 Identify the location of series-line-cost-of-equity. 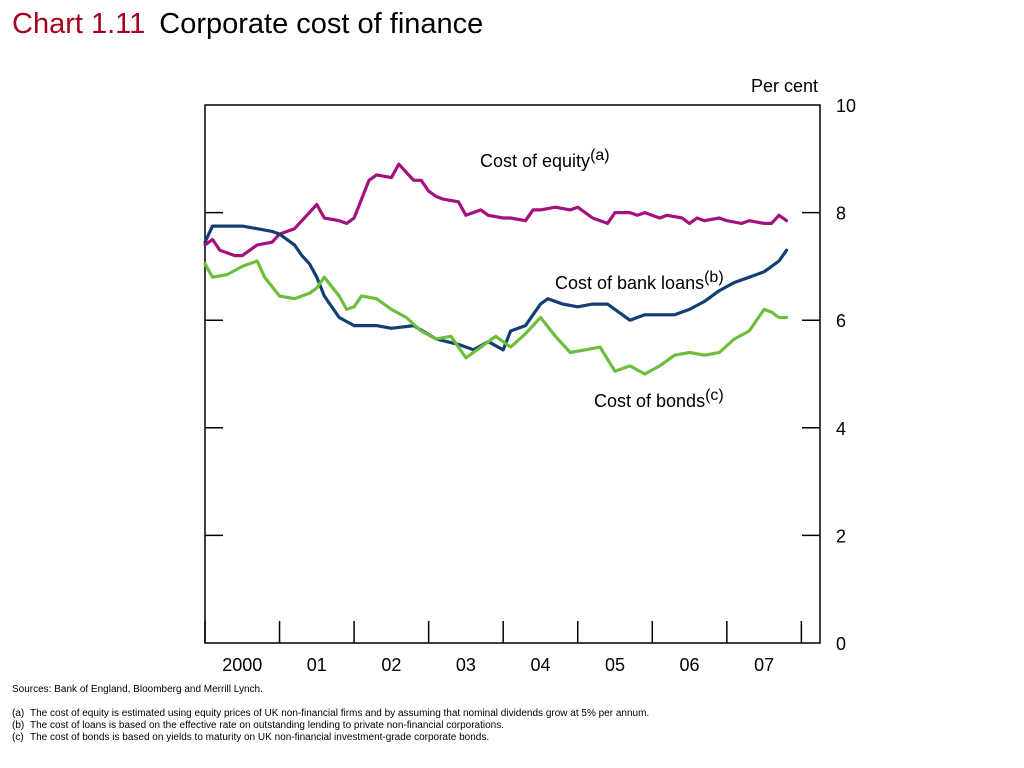
(496, 210).